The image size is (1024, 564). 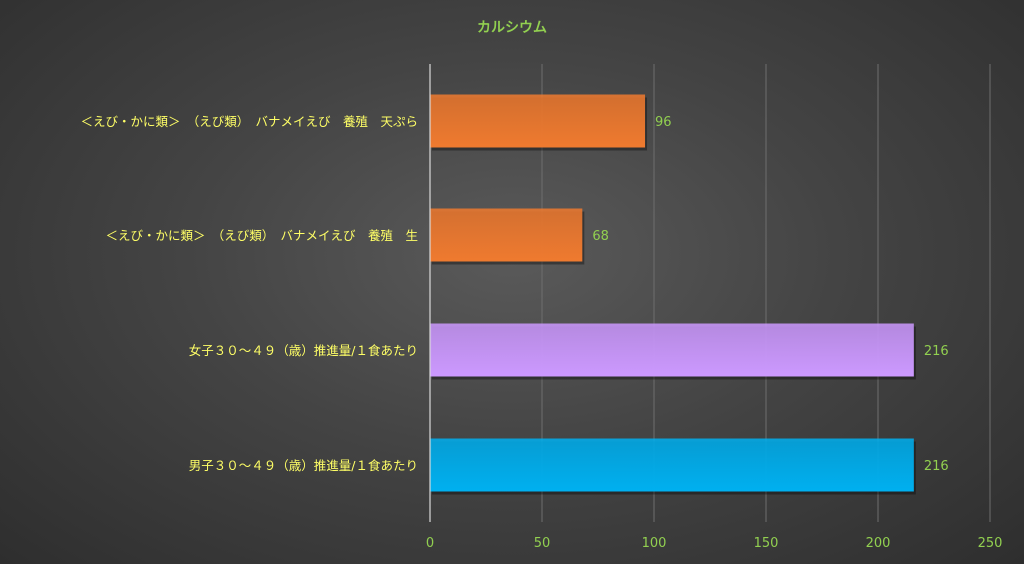 I want to click on data-label-1: 68, so click(x=600, y=236).